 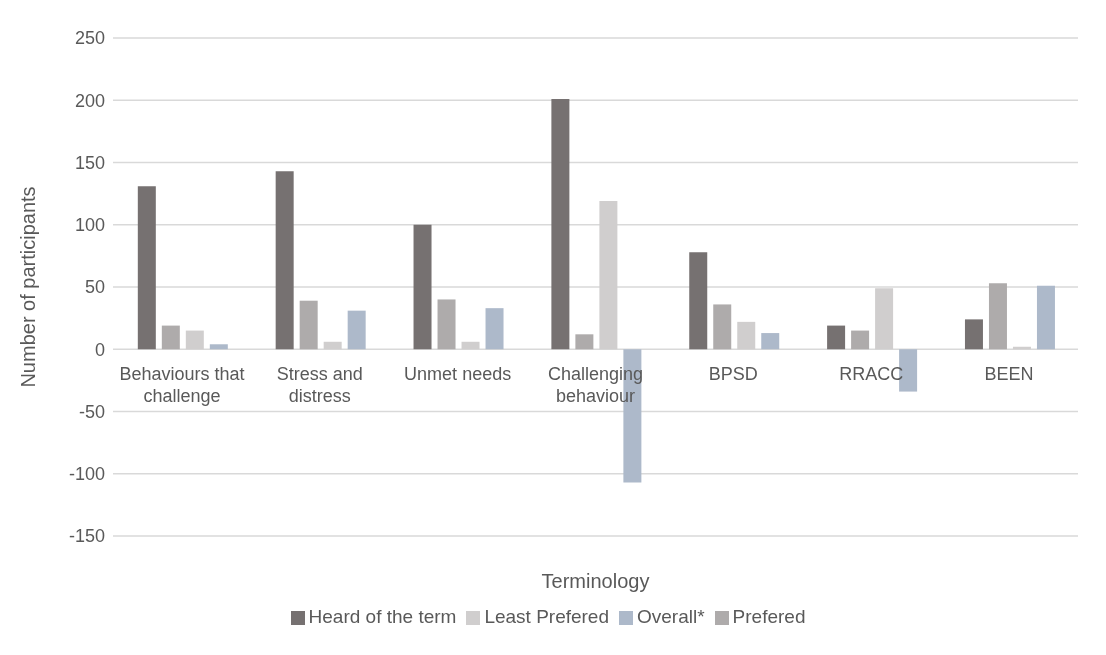 I want to click on y-tick-label: -50, so click(x=91, y=411).